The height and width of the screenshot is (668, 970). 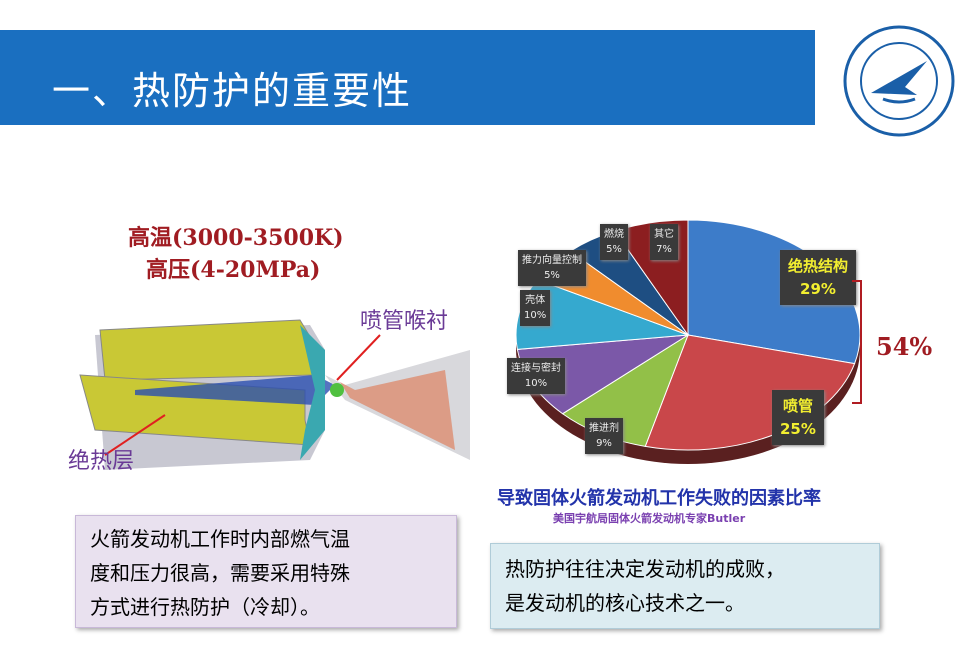 I want to click on pie-label-seal: 连接与密封 10%, so click(x=536, y=376).